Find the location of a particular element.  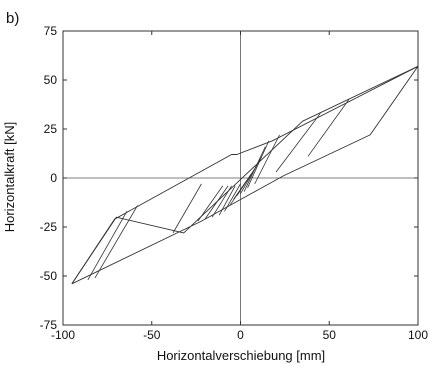

y-axis-label: Horizontalkraft [kN] is located at coordinates (9, 177).